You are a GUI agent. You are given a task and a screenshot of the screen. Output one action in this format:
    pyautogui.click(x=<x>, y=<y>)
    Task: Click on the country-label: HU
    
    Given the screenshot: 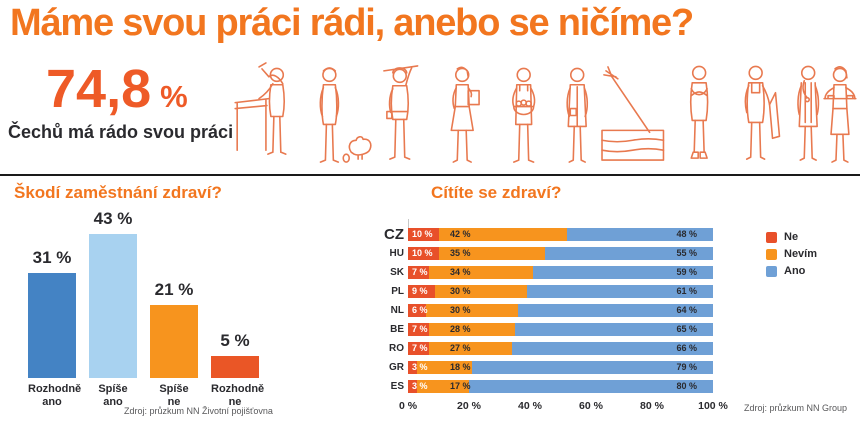 What is the action you would take?
    pyautogui.click(x=396, y=253)
    